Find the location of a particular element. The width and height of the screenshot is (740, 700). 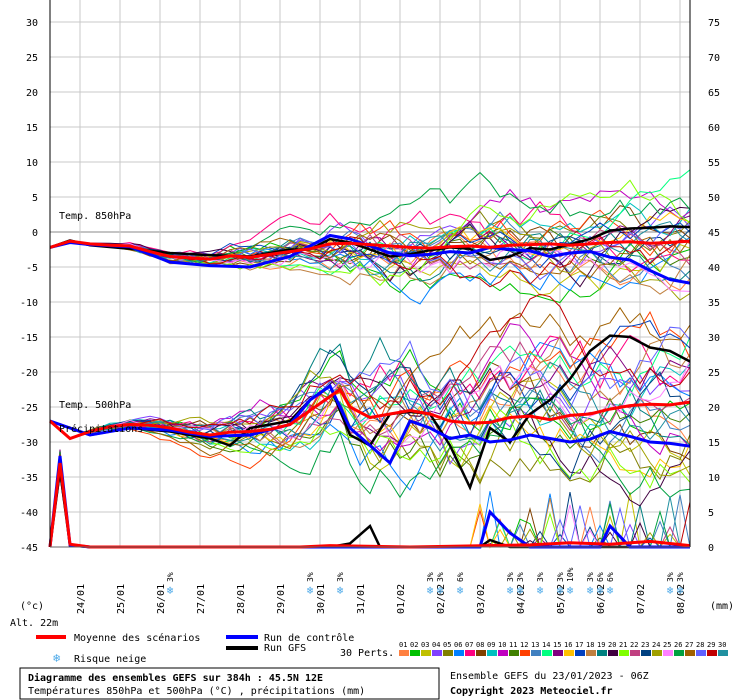

member-number: 24 is located at coordinates (656, 645).